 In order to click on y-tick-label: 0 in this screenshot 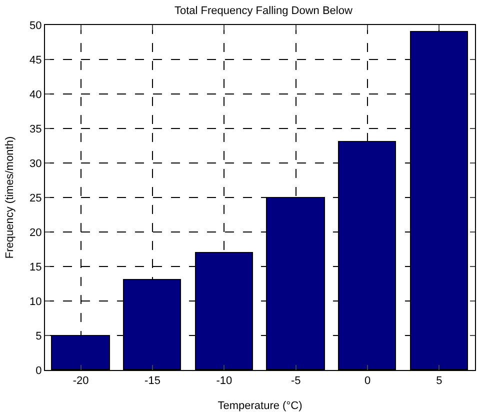, I will do `click(39, 370)`.